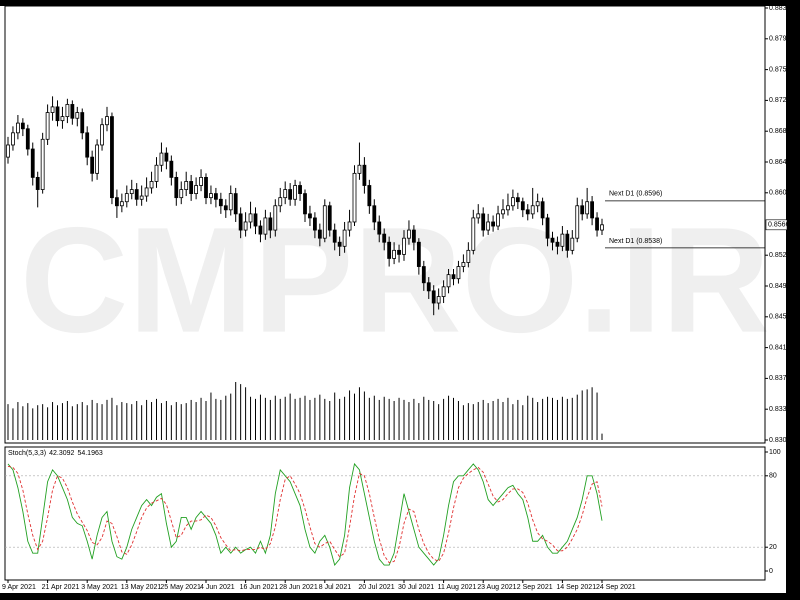 The height and width of the screenshot is (600, 800). What do you see at coordinates (773, 476) in the screenshot?
I see `y-tick-label: 80` at bounding box center [773, 476].